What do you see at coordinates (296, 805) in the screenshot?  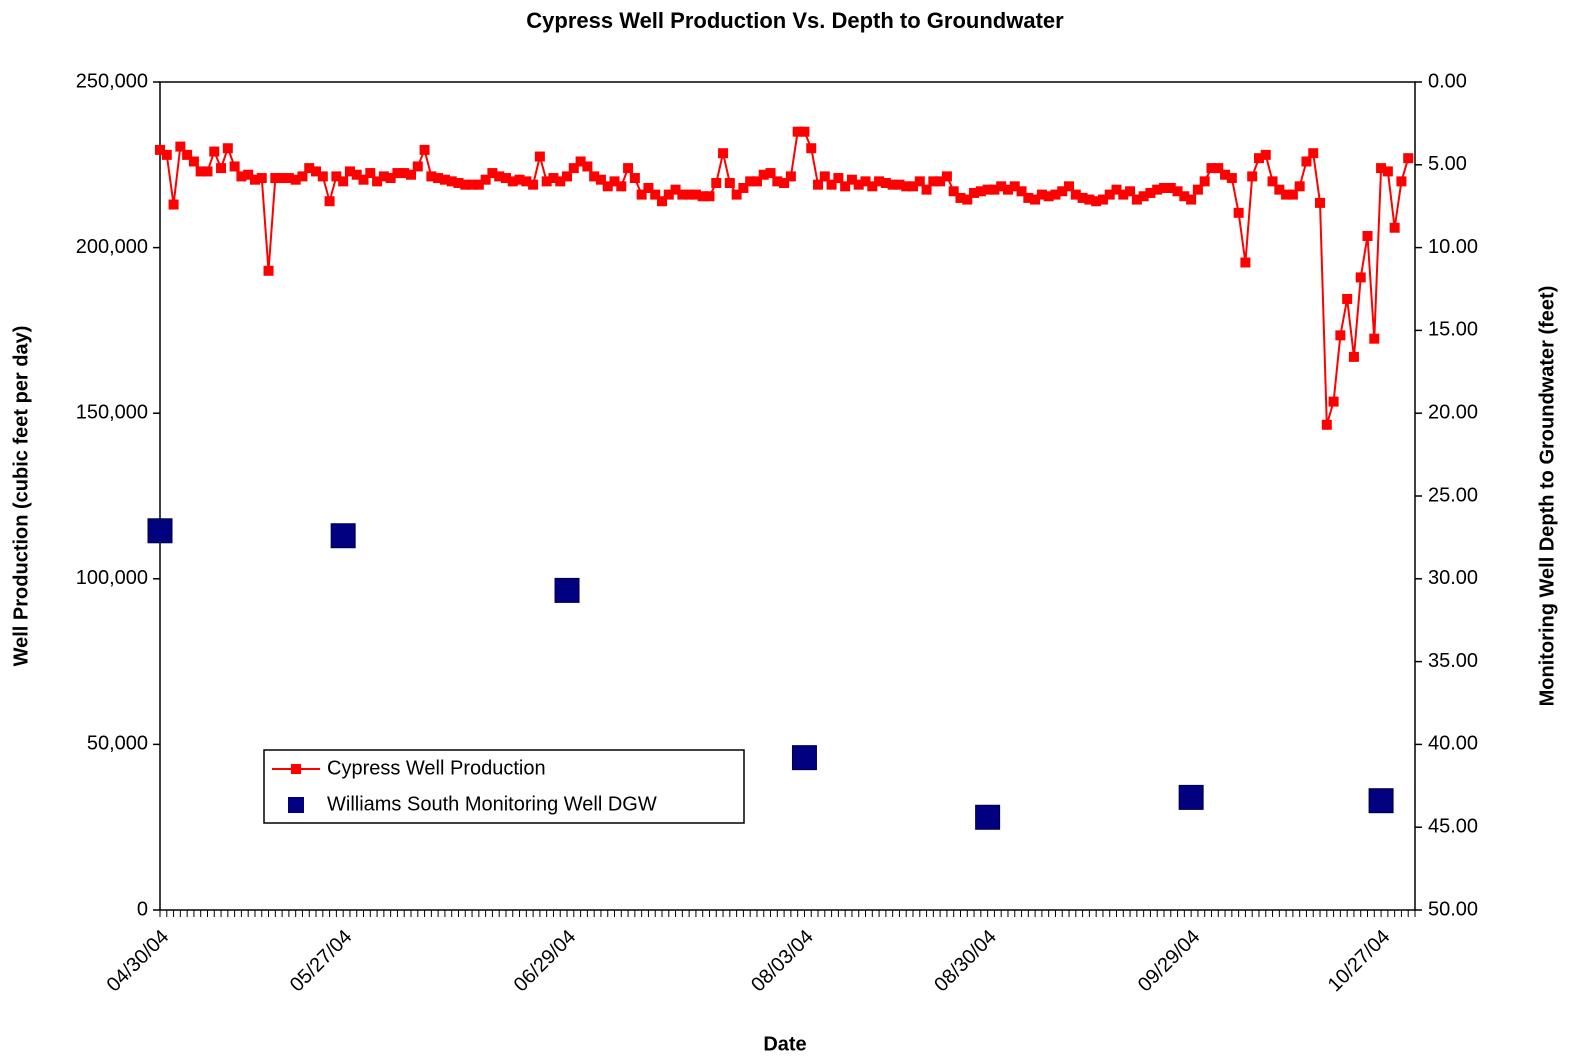 I see `legend-marker` at bounding box center [296, 805].